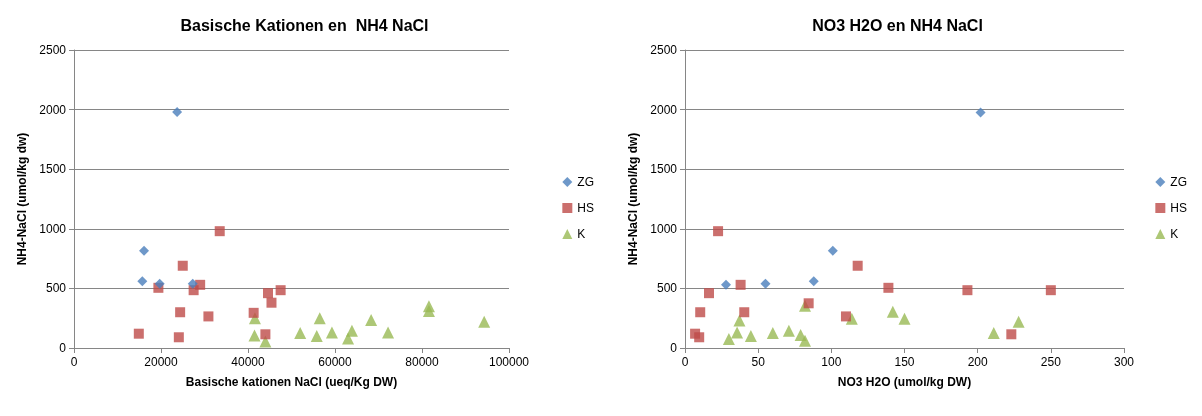 The image size is (1202, 416). What do you see at coordinates (422, 362) in the screenshot?
I see `x-tick-label: 80000` at bounding box center [422, 362].